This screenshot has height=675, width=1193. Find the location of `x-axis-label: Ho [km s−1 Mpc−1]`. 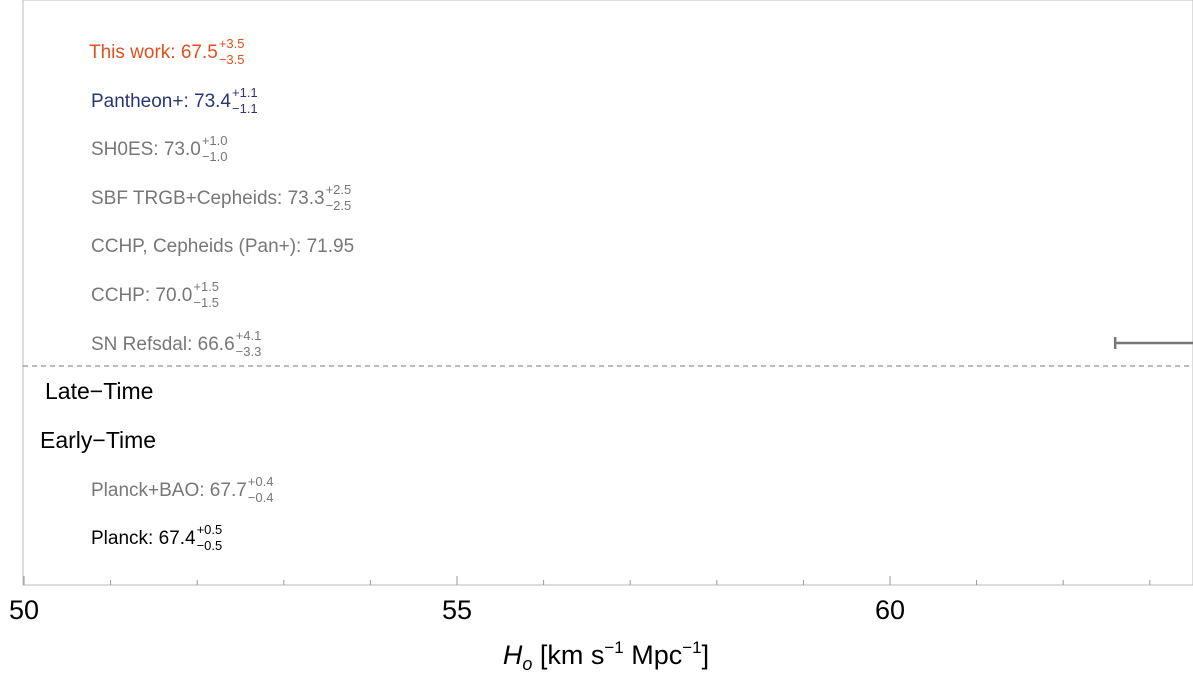

x-axis-label: Ho [km s−1 Mpc−1] is located at coordinates (606, 656).